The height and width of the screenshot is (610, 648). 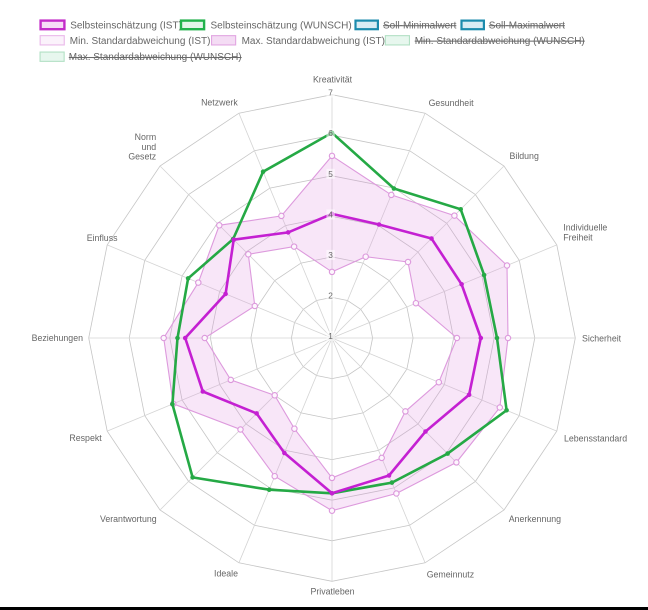 I want to click on svg-text: Beziehungen, so click(x=57, y=338).